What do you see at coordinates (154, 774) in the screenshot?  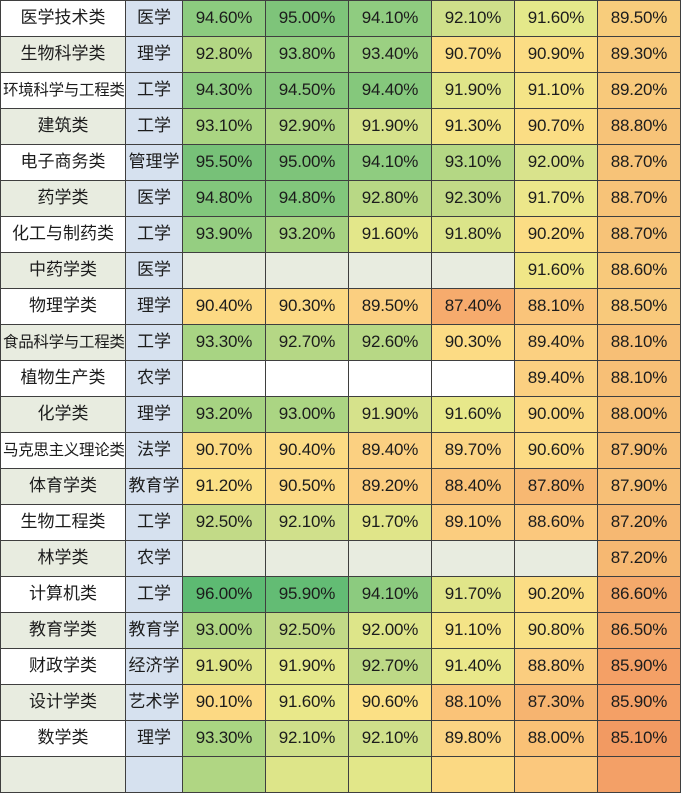 I see `discipline-cell` at bounding box center [154, 774].